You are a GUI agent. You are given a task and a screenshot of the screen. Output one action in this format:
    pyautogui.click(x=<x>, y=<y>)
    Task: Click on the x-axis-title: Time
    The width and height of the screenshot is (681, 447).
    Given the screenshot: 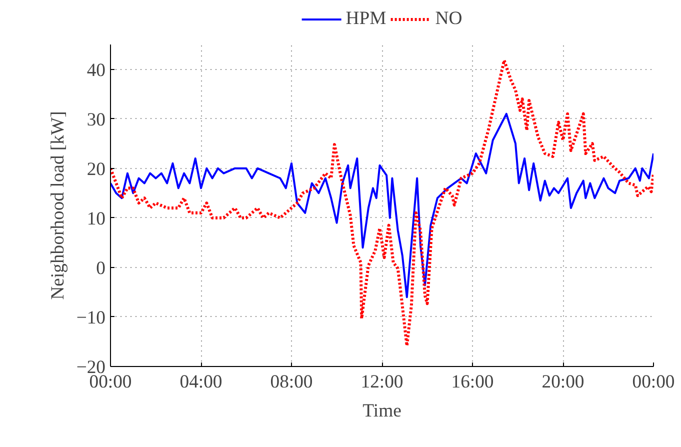 What is the action you would take?
    pyautogui.click(x=382, y=411)
    